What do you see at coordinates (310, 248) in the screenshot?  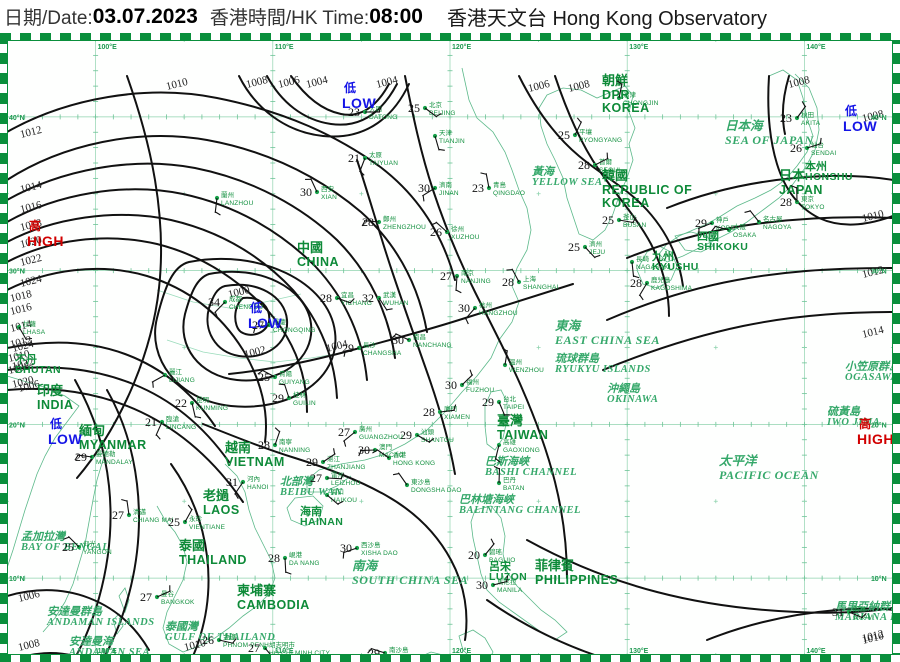 I see `geo-label-cn: 中國` at bounding box center [310, 248].